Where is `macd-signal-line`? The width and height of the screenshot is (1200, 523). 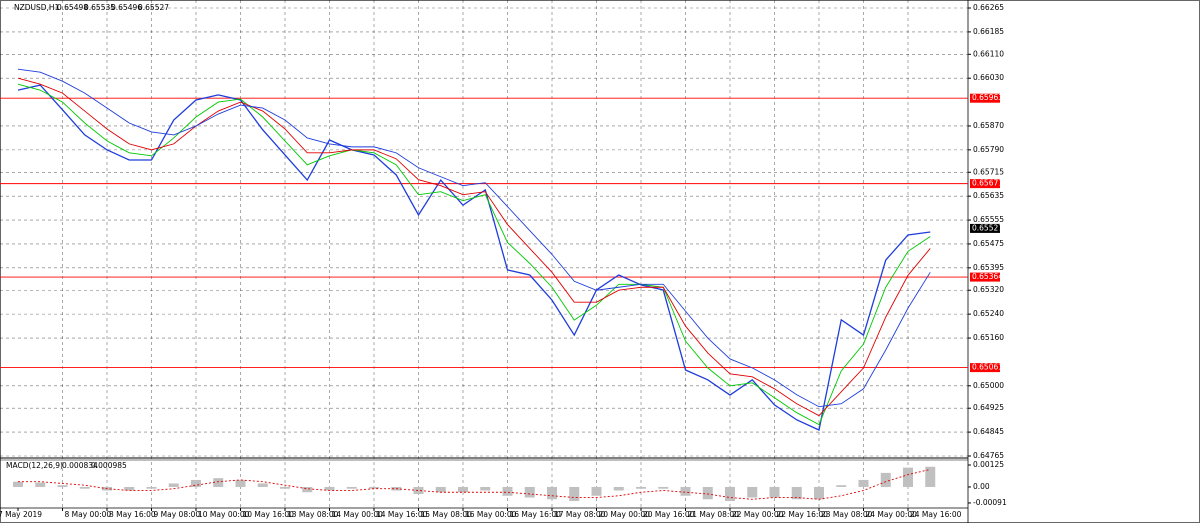
macd-signal-line is located at coordinates (474, 484).